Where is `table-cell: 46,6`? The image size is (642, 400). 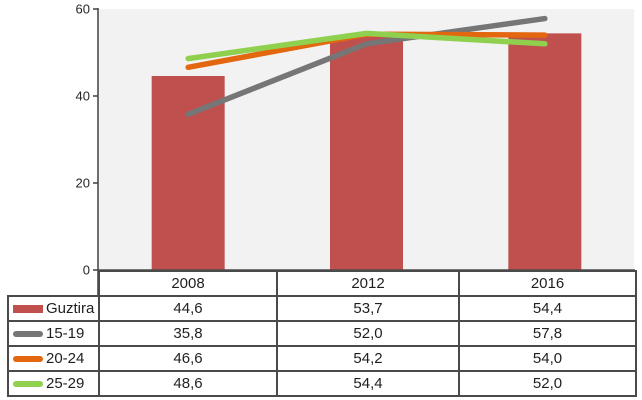
table-cell: 46,6 is located at coordinates (188, 358).